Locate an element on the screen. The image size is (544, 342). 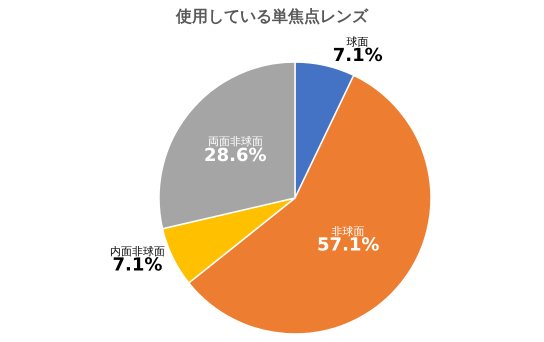
slice-label: 非球面 is located at coordinates (348, 231).